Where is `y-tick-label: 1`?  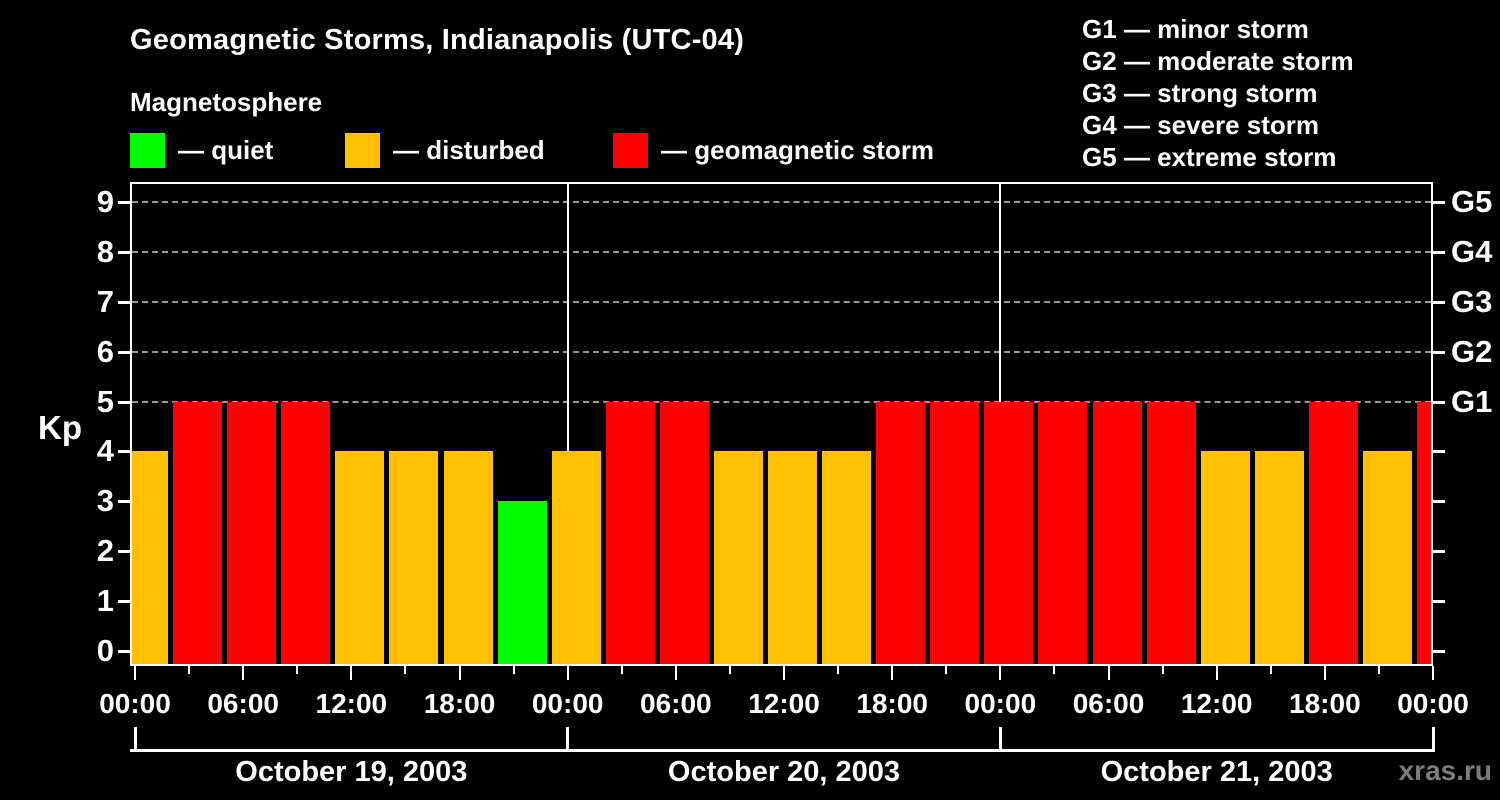 y-tick-label: 1 is located at coordinates (105, 601).